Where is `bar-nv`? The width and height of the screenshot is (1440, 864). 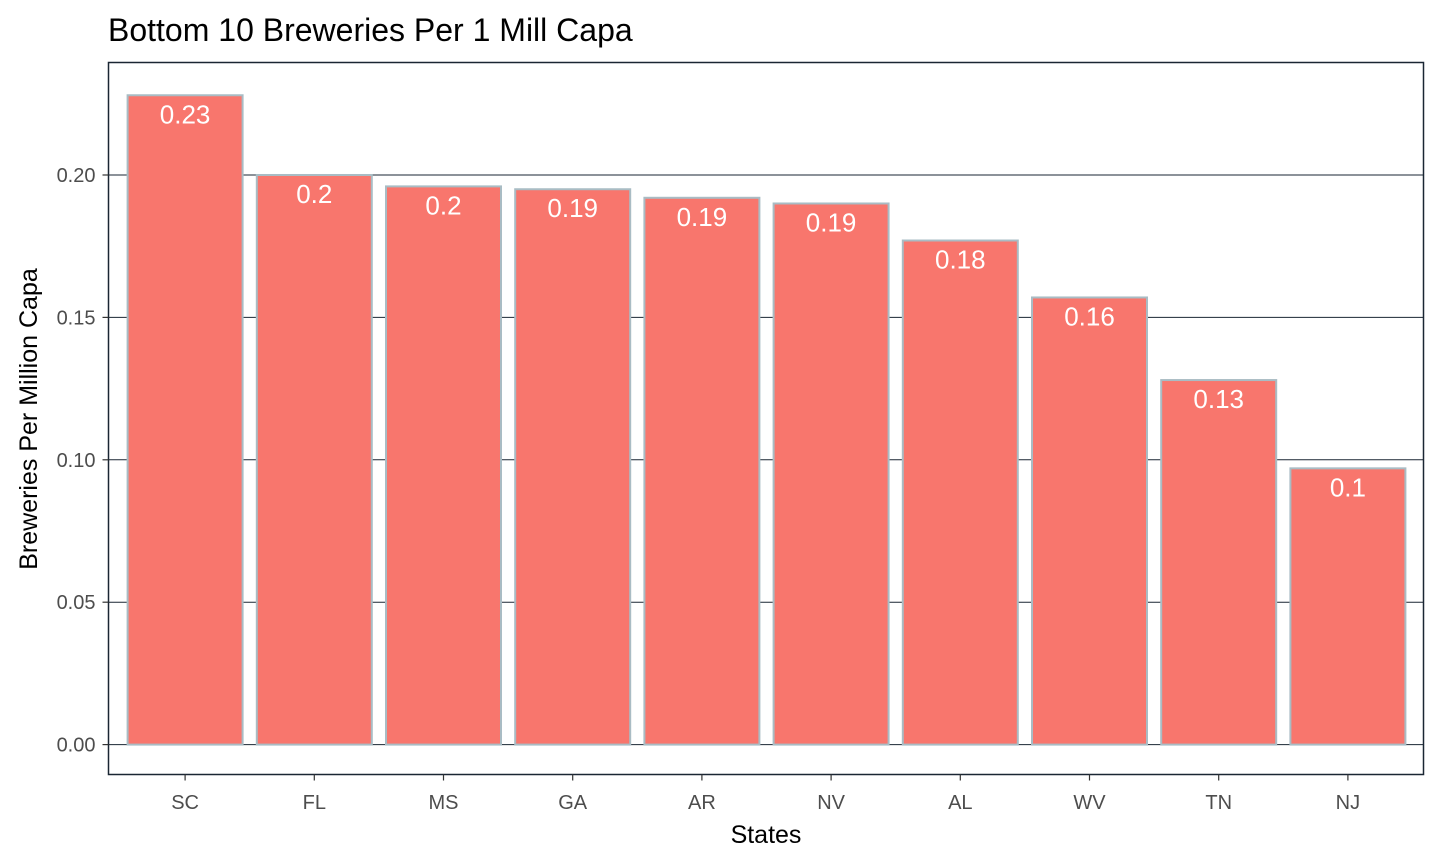 bar-nv is located at coordinates (831, 474).